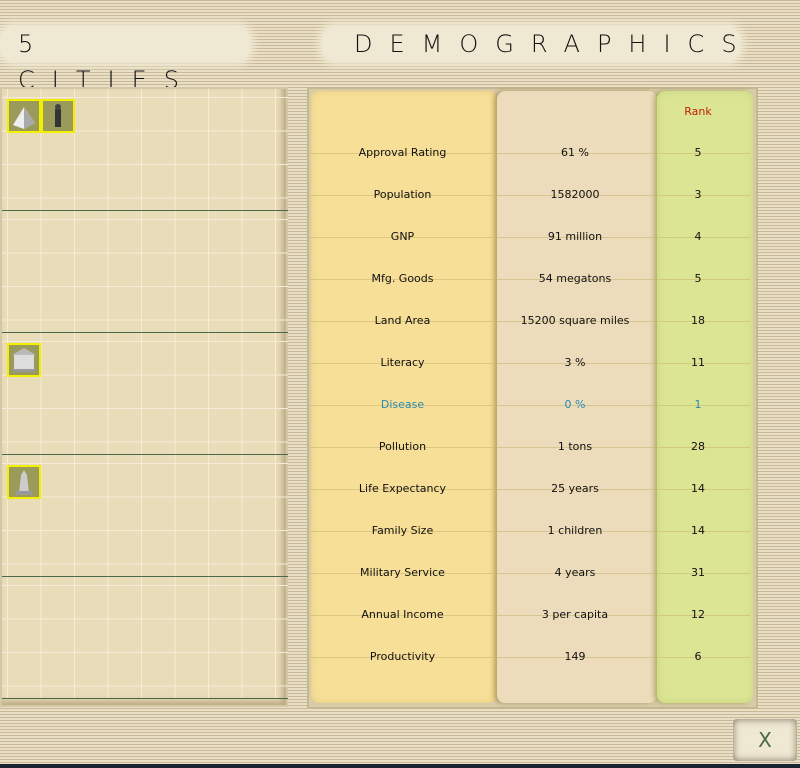 The image size is (800, 768). What do you see at coordinates (402, 236) in the screenshot?
I see `stat-label: GNP` at bounding box center [402, 236].